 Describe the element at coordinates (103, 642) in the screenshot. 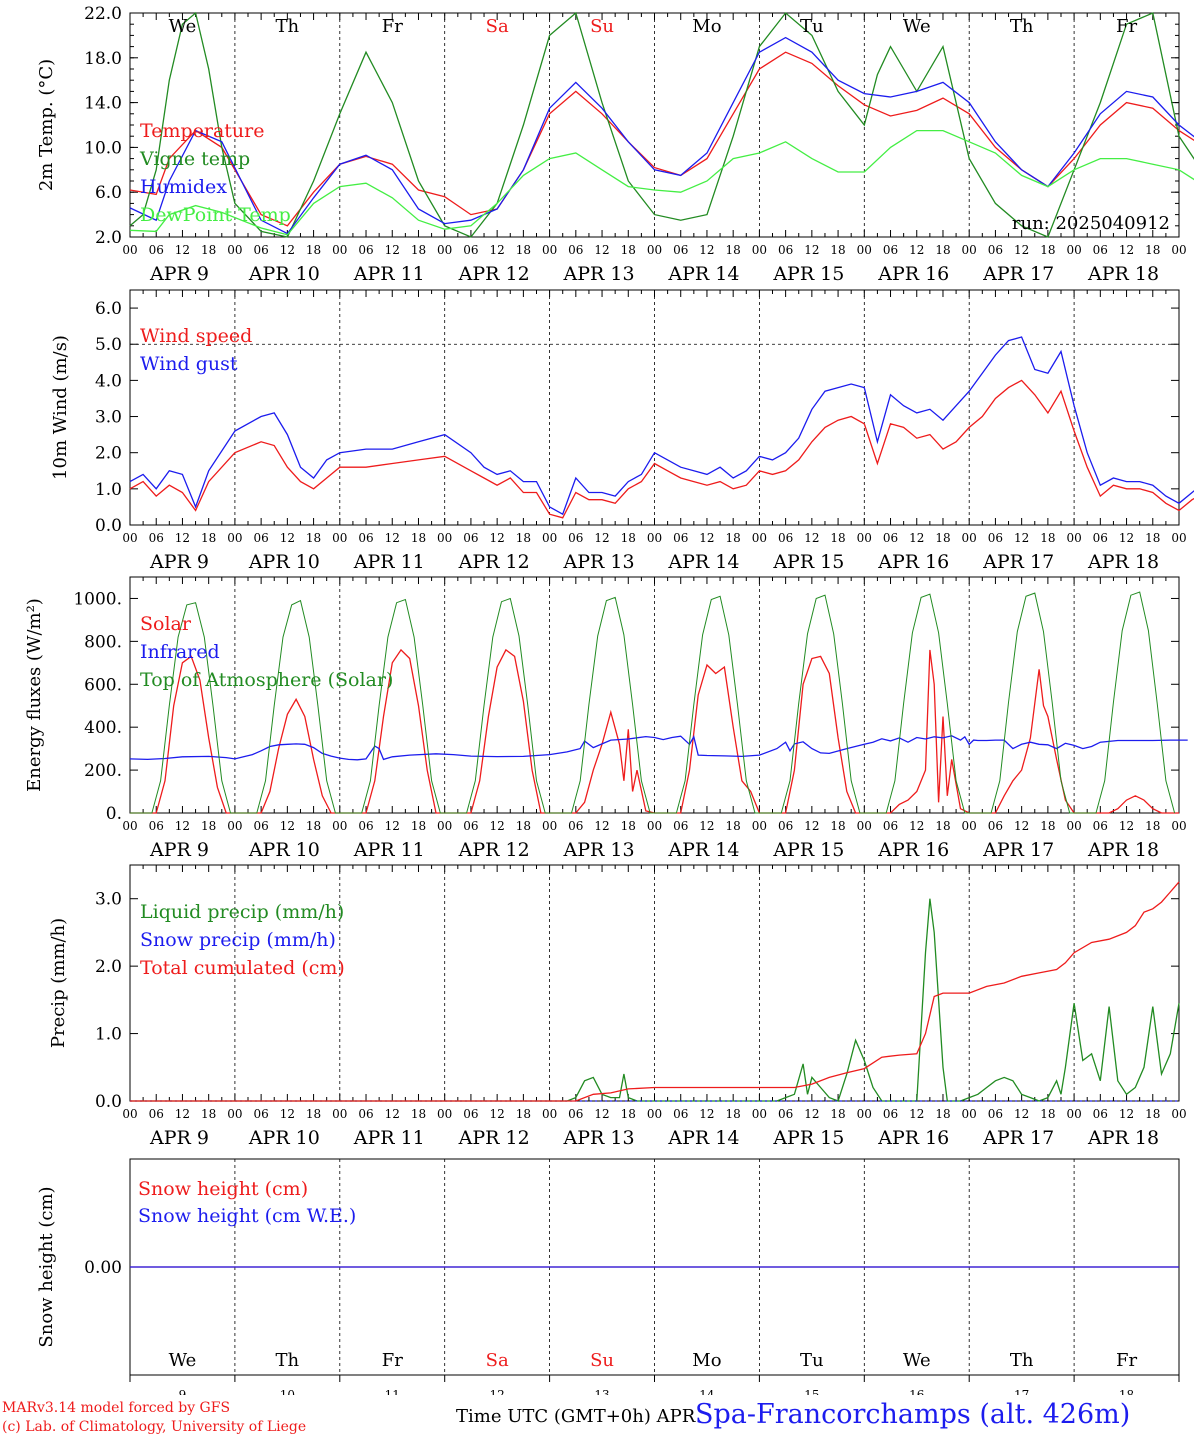

I see `energy-y-tick-label: 800.` at that location.